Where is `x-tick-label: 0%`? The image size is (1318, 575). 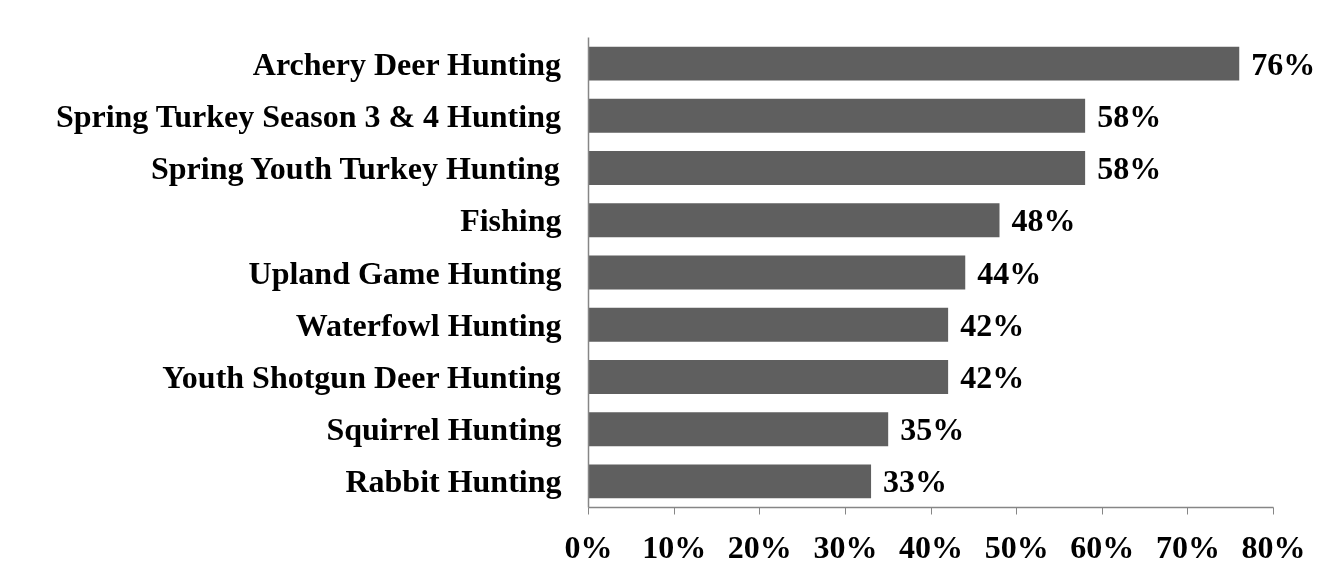
x-tick-label: 0% is located at coordinates (588, 546).